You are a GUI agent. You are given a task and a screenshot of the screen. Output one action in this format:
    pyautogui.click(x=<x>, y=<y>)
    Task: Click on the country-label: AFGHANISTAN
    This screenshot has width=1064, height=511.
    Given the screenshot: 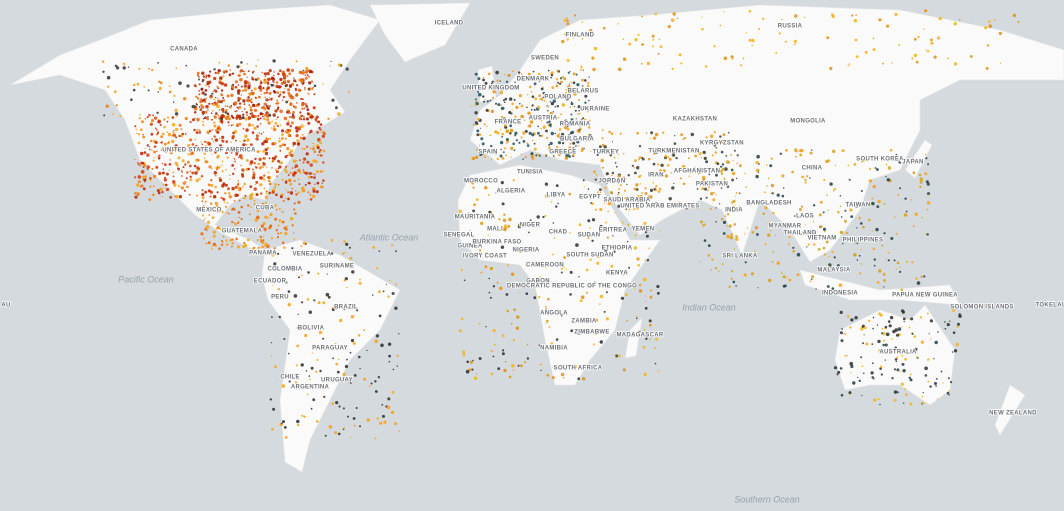 What is the action you would take?
    pyautogui.click(x=697, y=172)
    